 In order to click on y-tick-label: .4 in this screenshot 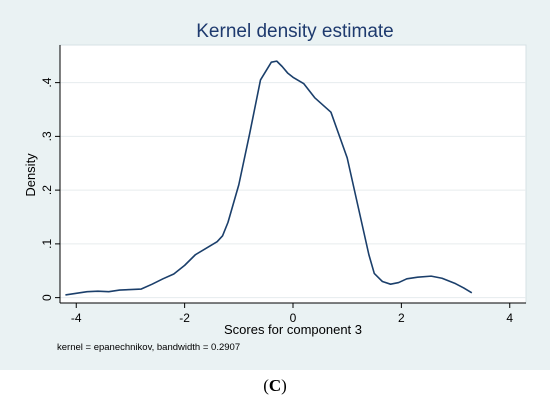, I will do `click(47, 82)`.